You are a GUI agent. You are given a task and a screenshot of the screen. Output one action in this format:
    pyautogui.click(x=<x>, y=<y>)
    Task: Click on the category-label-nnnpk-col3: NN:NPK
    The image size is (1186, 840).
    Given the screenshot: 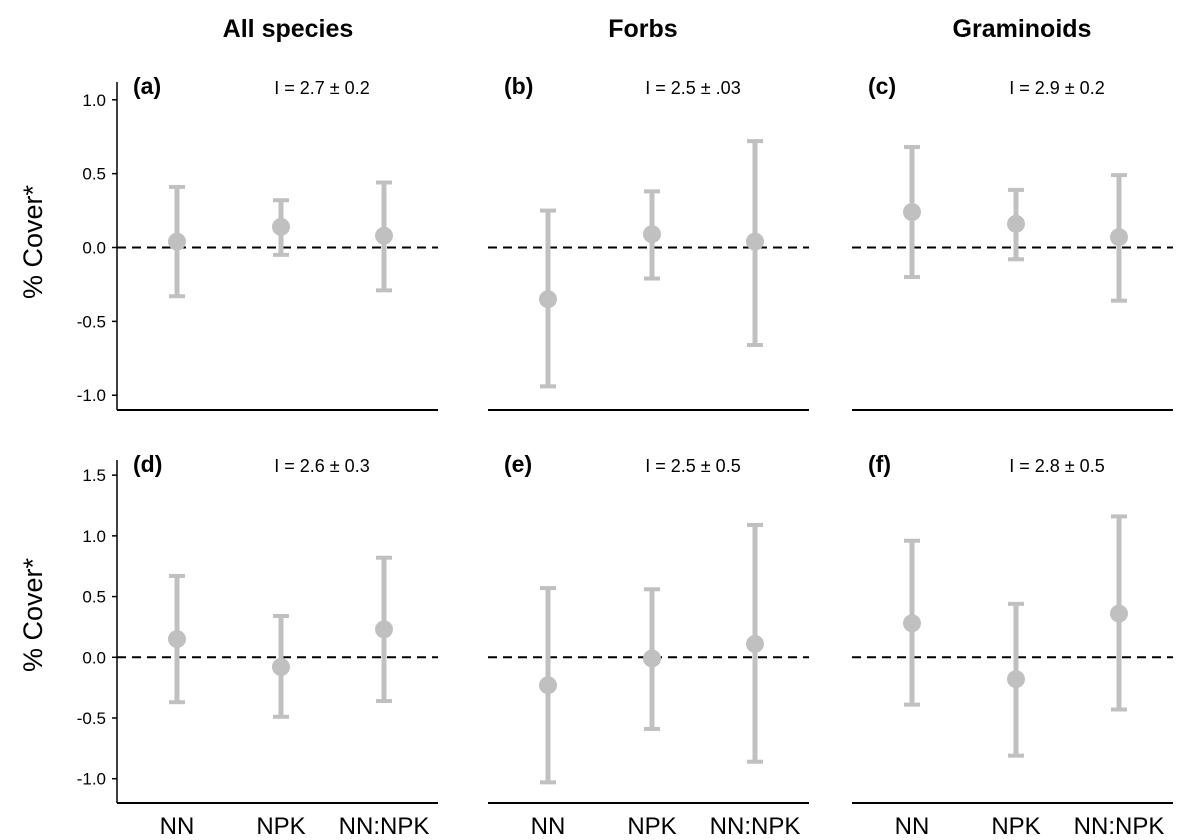 What is the action you would take?
    pyautogui.click(x=1119, y=826)
    